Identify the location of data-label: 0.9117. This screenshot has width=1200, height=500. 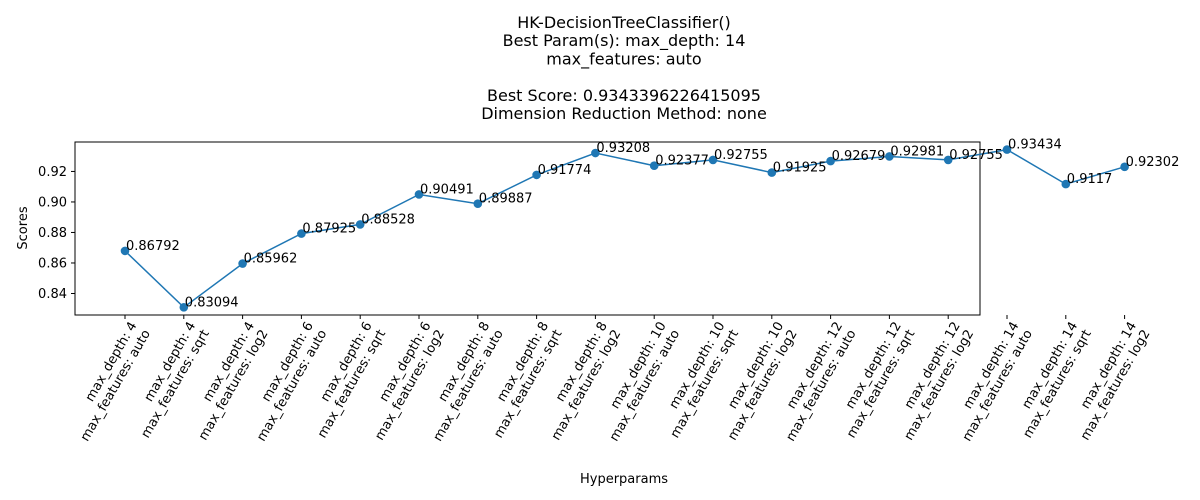
(1090, 179).